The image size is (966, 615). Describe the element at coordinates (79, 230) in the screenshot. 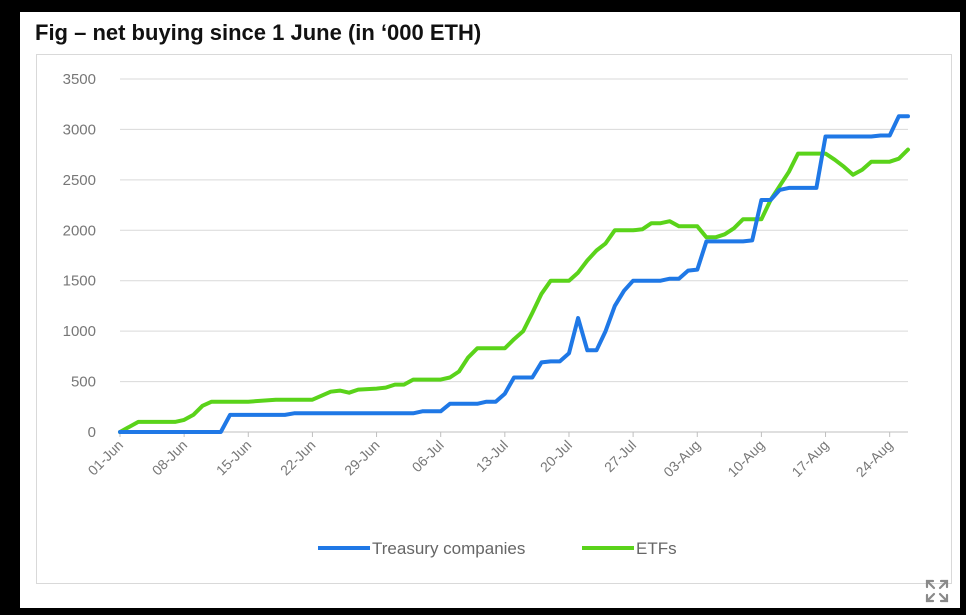

I see `y-tick-label: 2000` at that location.